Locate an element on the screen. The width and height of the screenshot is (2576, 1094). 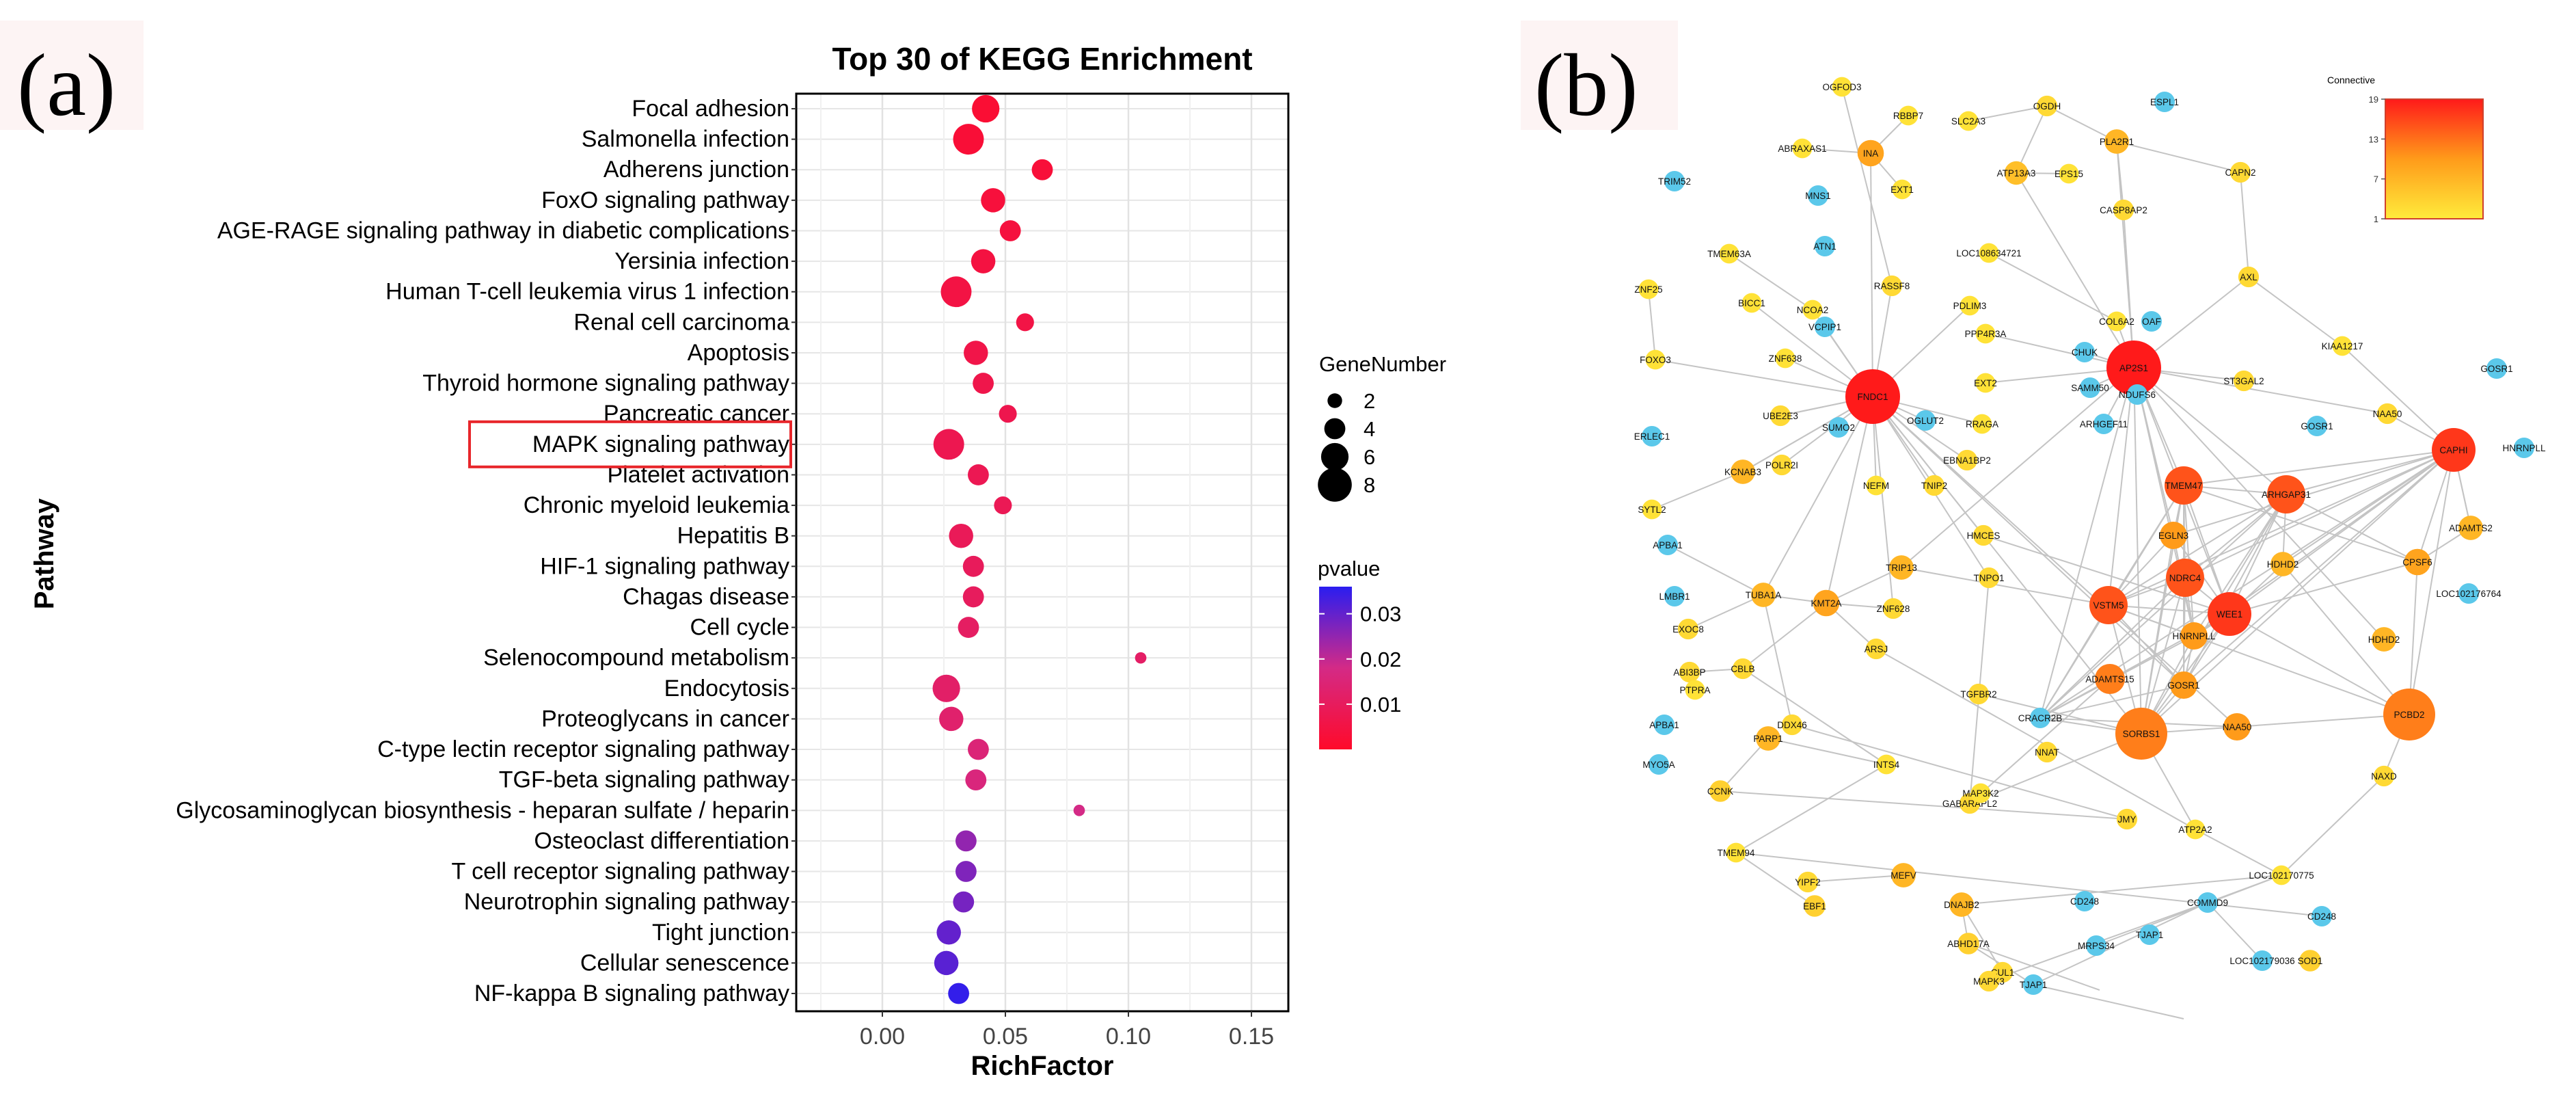
y-tick-label: Chronic myeloid leukemia is located at coordinates (656, 505).